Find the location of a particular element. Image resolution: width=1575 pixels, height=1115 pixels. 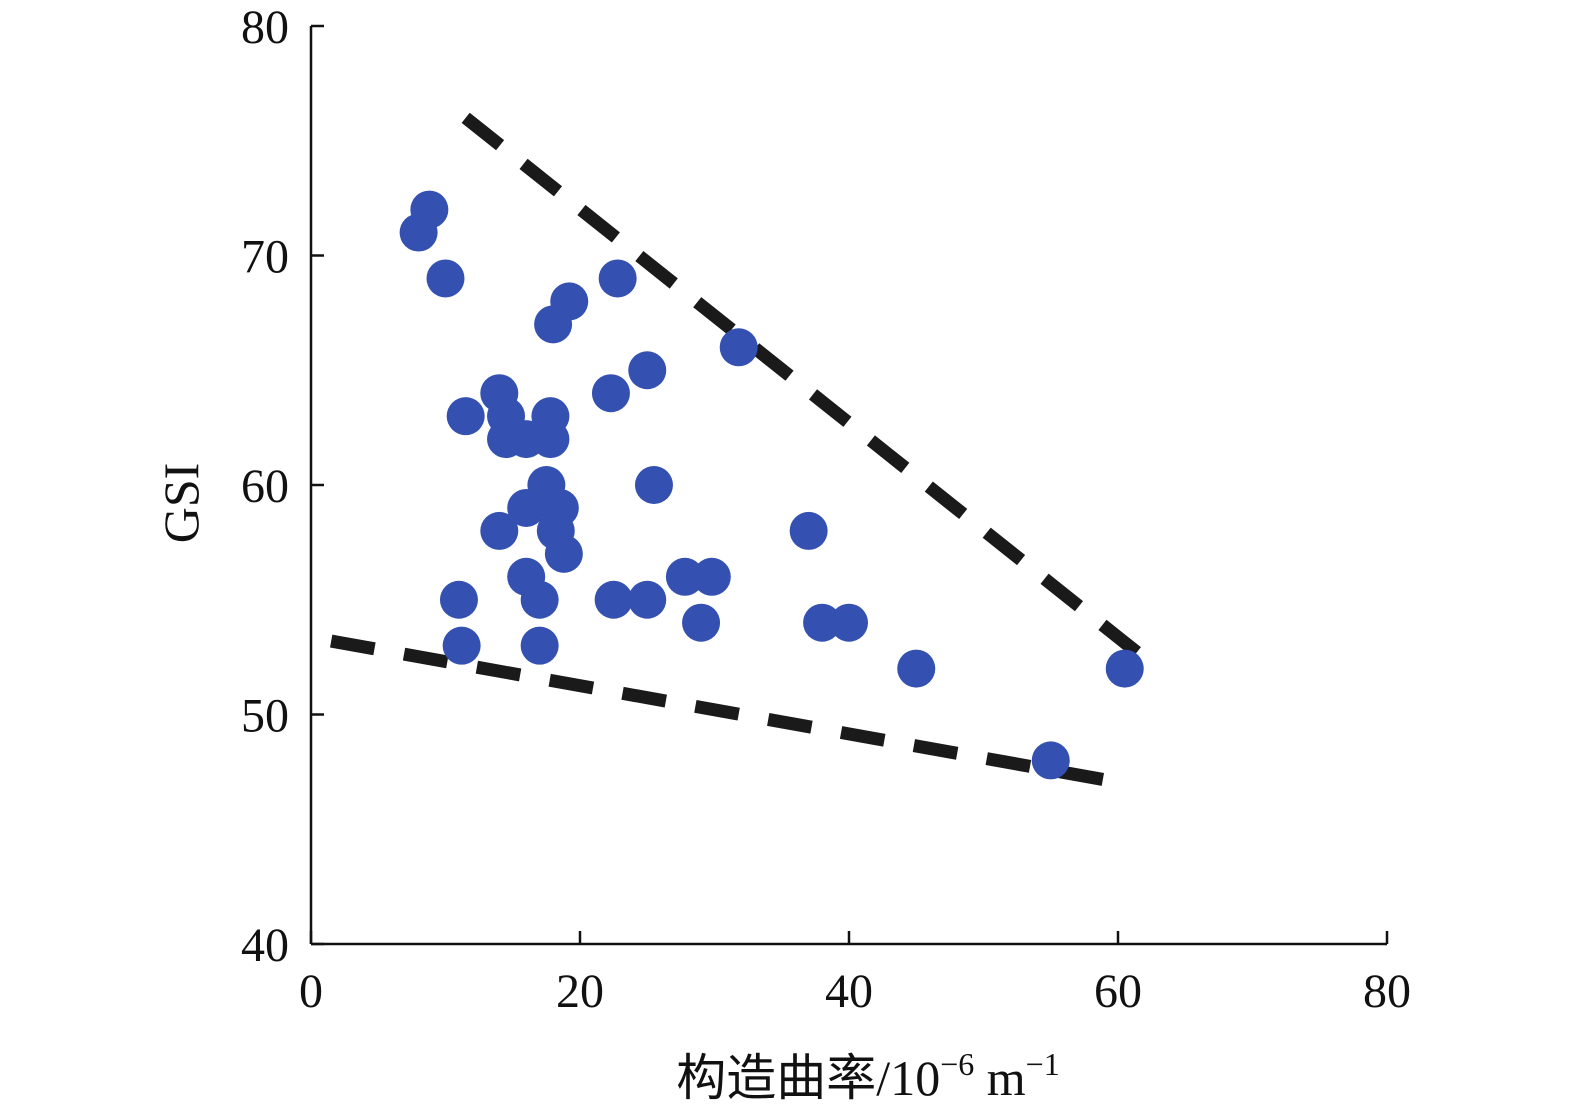

x-ticks: 0 20 40 60 80 is located at coordinates (855, 974).